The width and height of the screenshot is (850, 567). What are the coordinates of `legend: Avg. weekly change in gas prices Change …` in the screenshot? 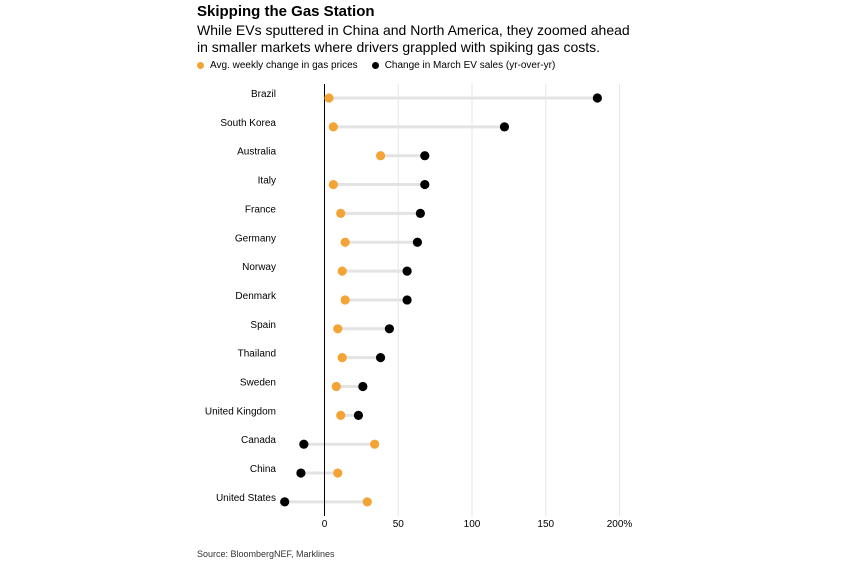 It's located at (383, 65).